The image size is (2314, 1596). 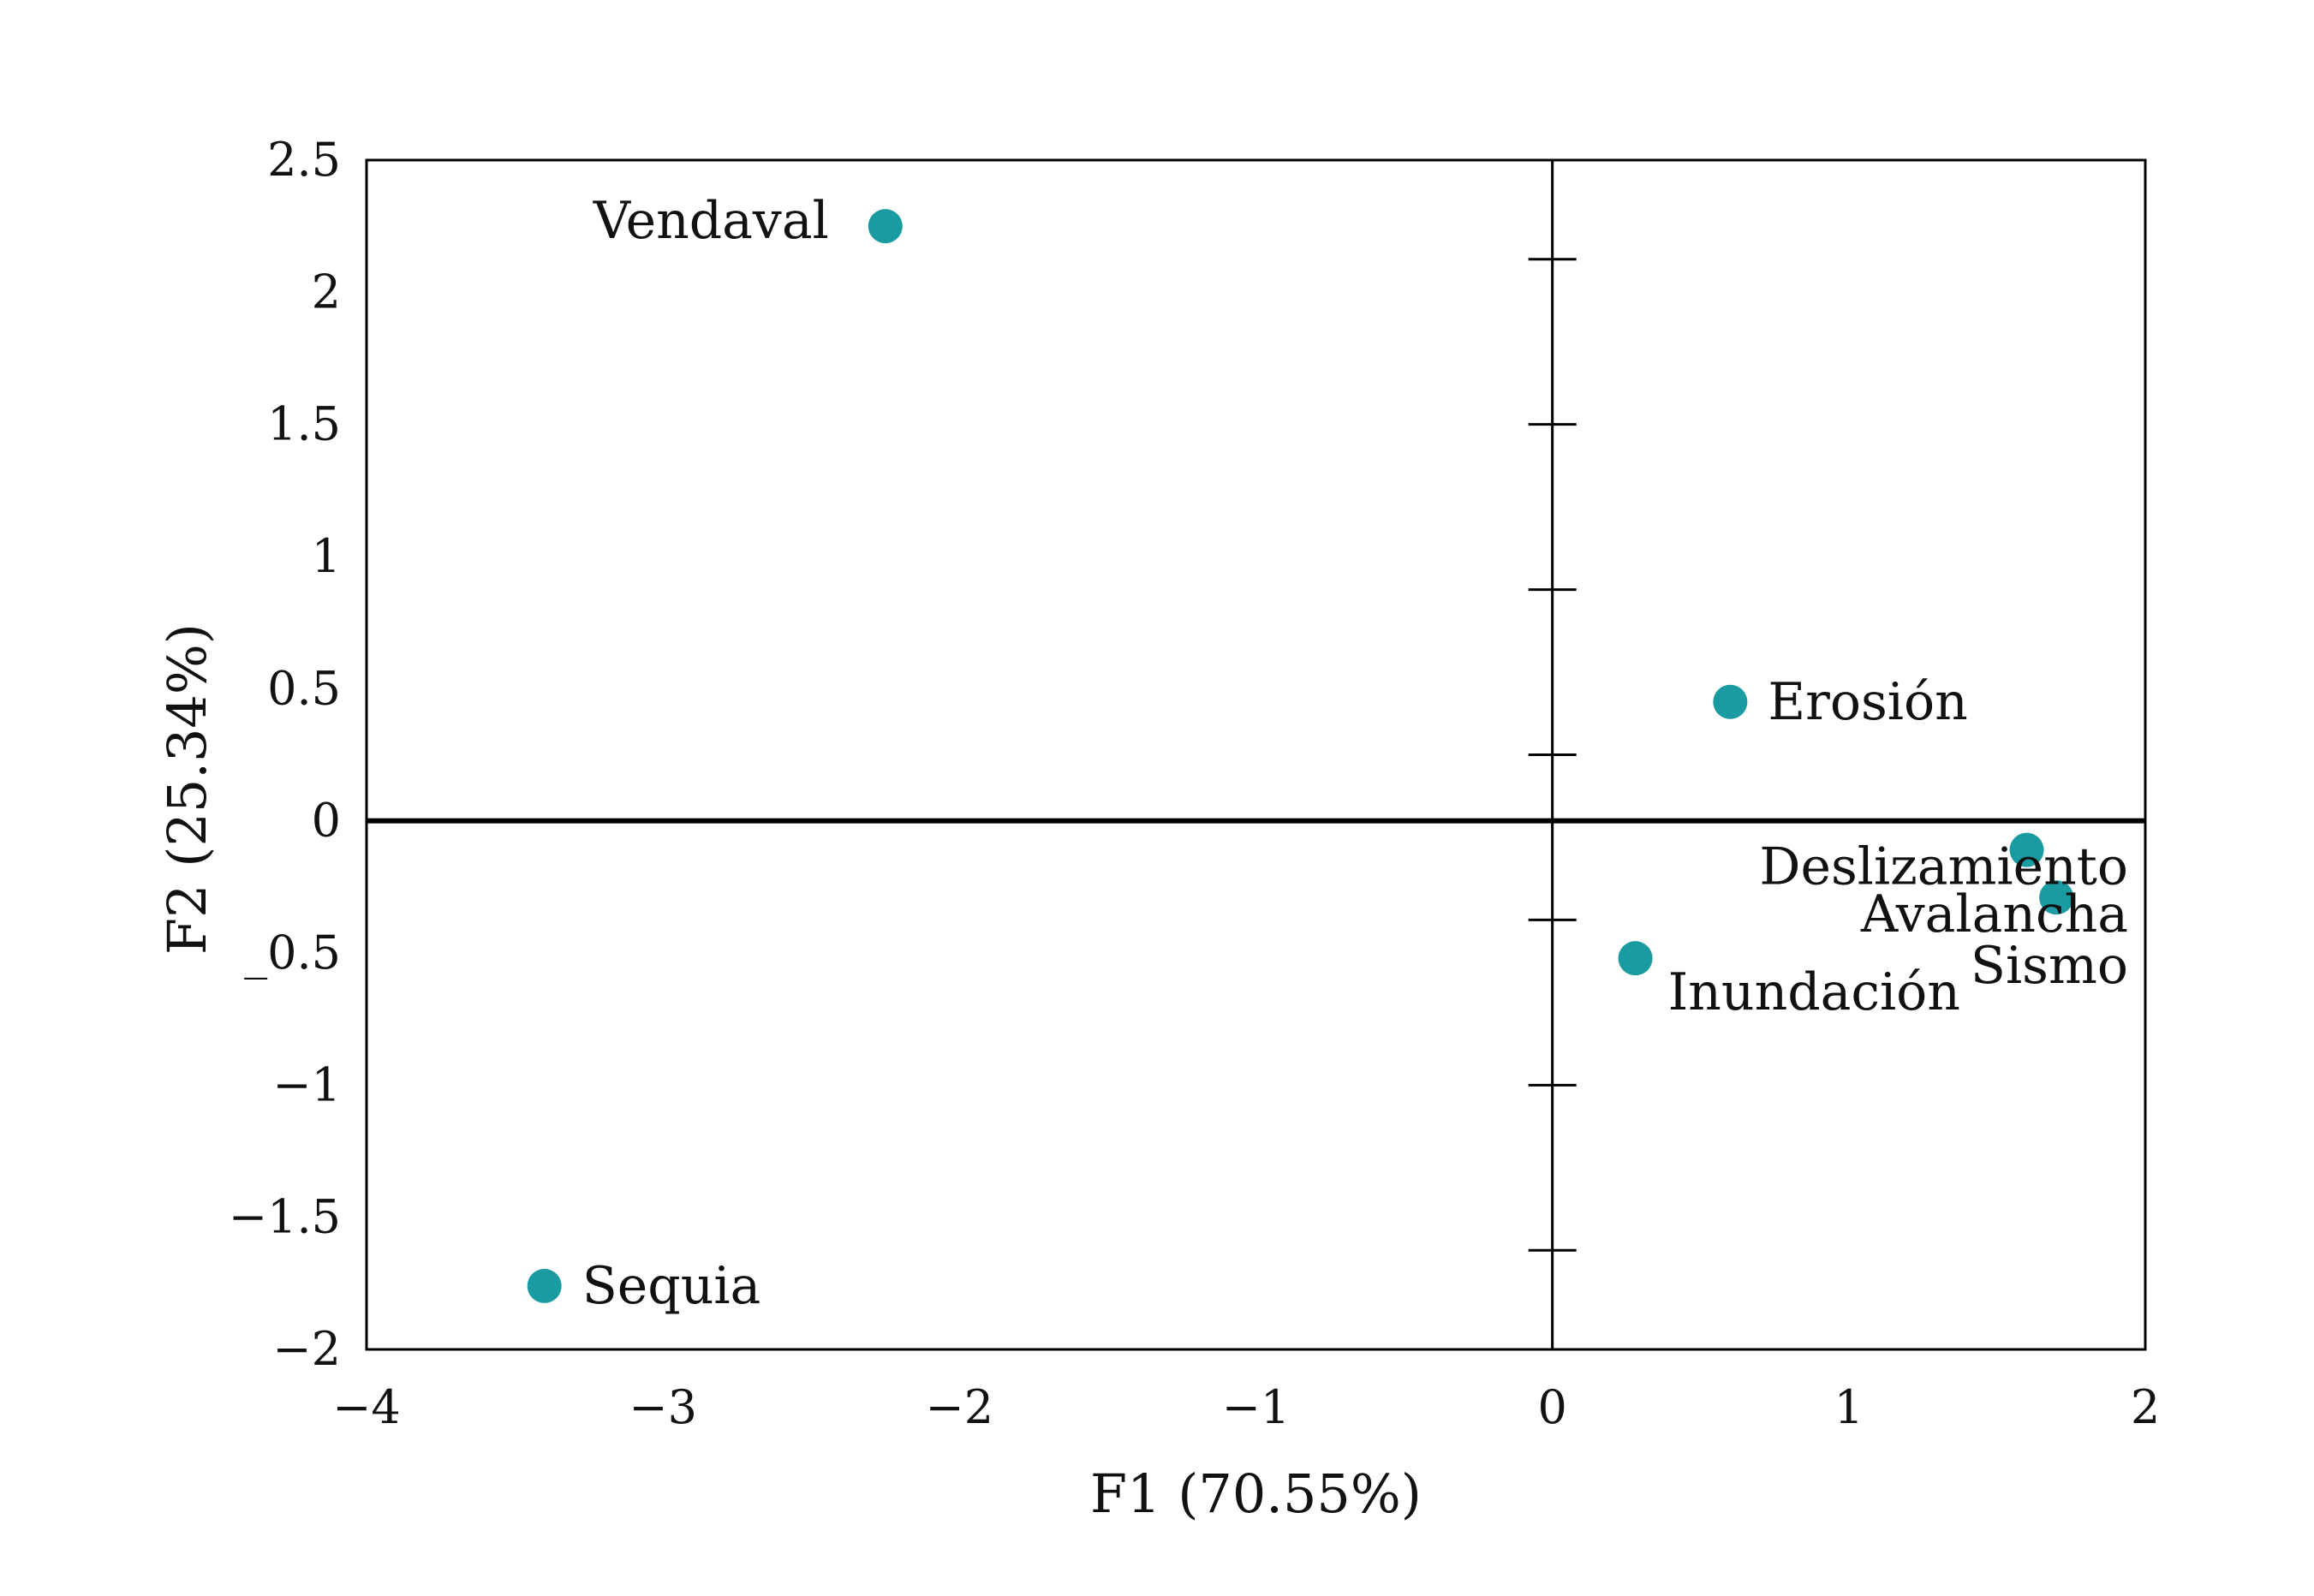 What do you see at coordinates (306, 1349) in the screenshot?
I see `y-tick-label: −2` at bounding box center [306, 1349].